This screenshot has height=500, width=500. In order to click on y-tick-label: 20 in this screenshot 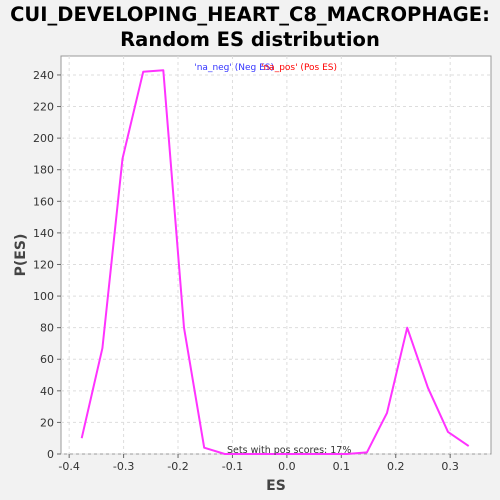, I will do `click(47, 422)`.